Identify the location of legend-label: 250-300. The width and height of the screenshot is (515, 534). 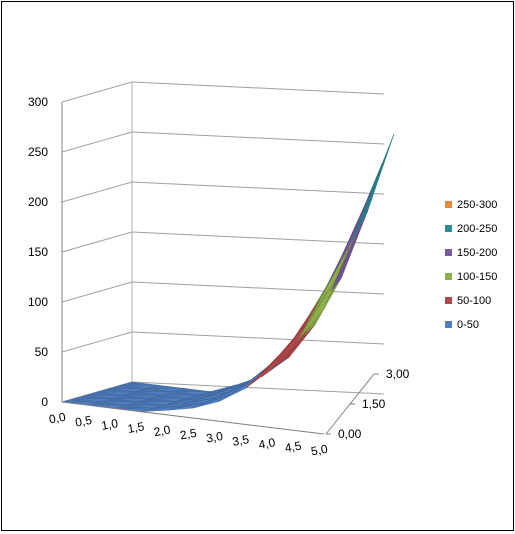
(477, 205).